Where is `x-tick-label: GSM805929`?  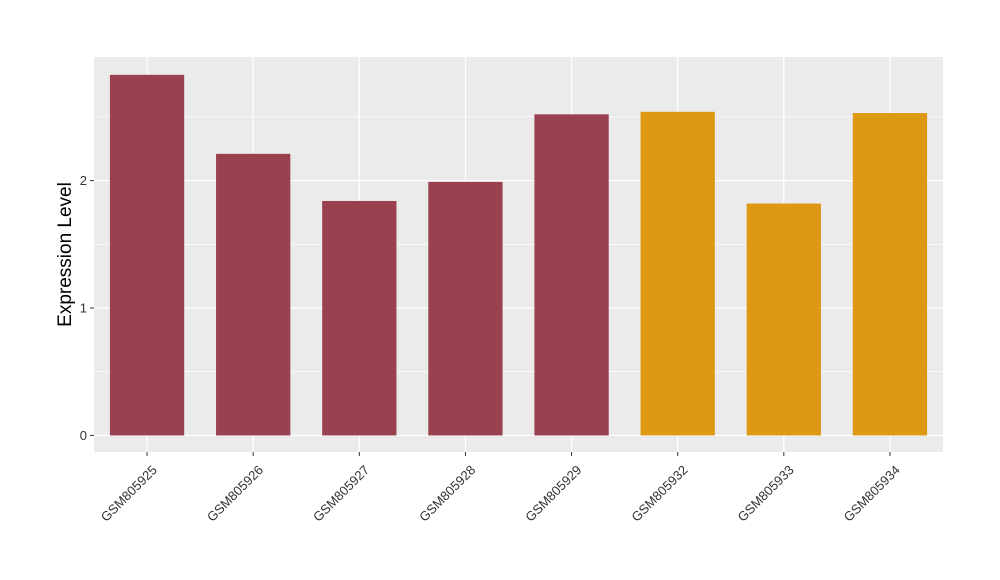
x-tick-label: GSM805929 is located at coordinates (553, 493).